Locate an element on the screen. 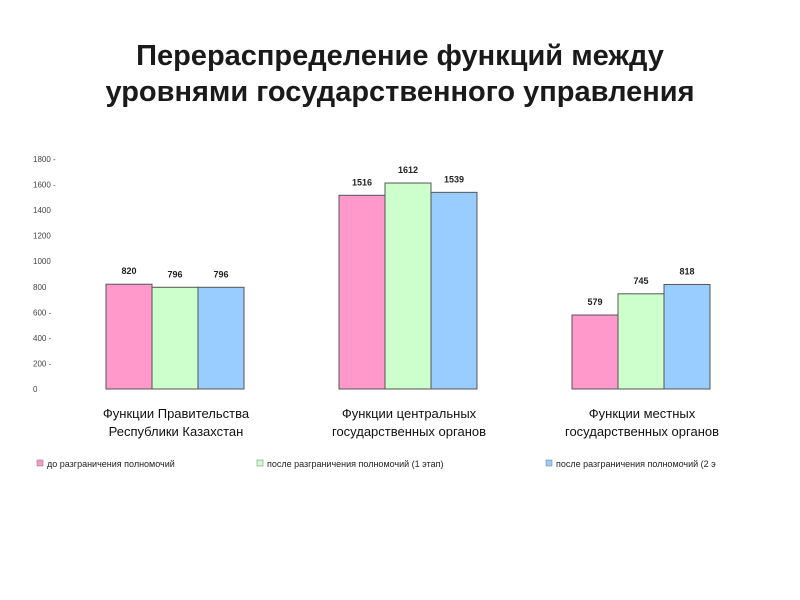 This screenshot has width=800, height=600. data-label: 820 is located at coordinates (128, 271).